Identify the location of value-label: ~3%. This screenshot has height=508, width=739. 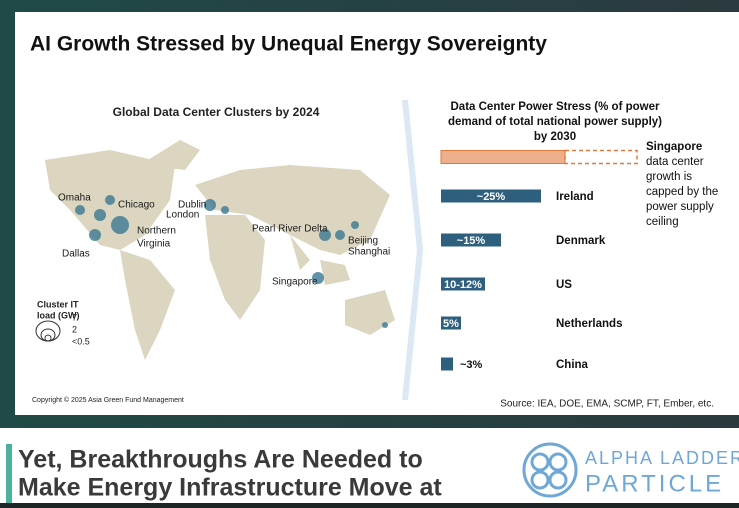
(471, 365).